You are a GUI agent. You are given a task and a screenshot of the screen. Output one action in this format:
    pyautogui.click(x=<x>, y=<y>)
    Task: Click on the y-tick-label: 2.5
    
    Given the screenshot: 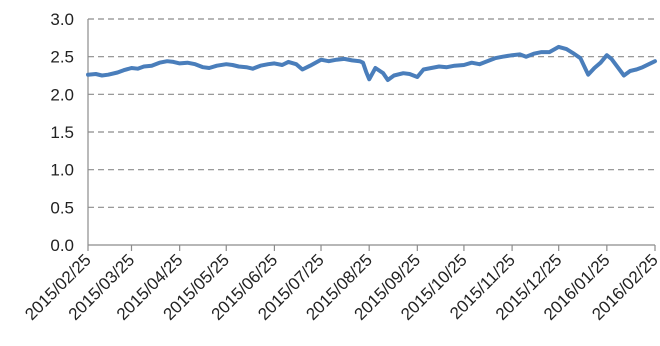 What is the action you would take?
    pyautogui.click(x=62, y=57)
    